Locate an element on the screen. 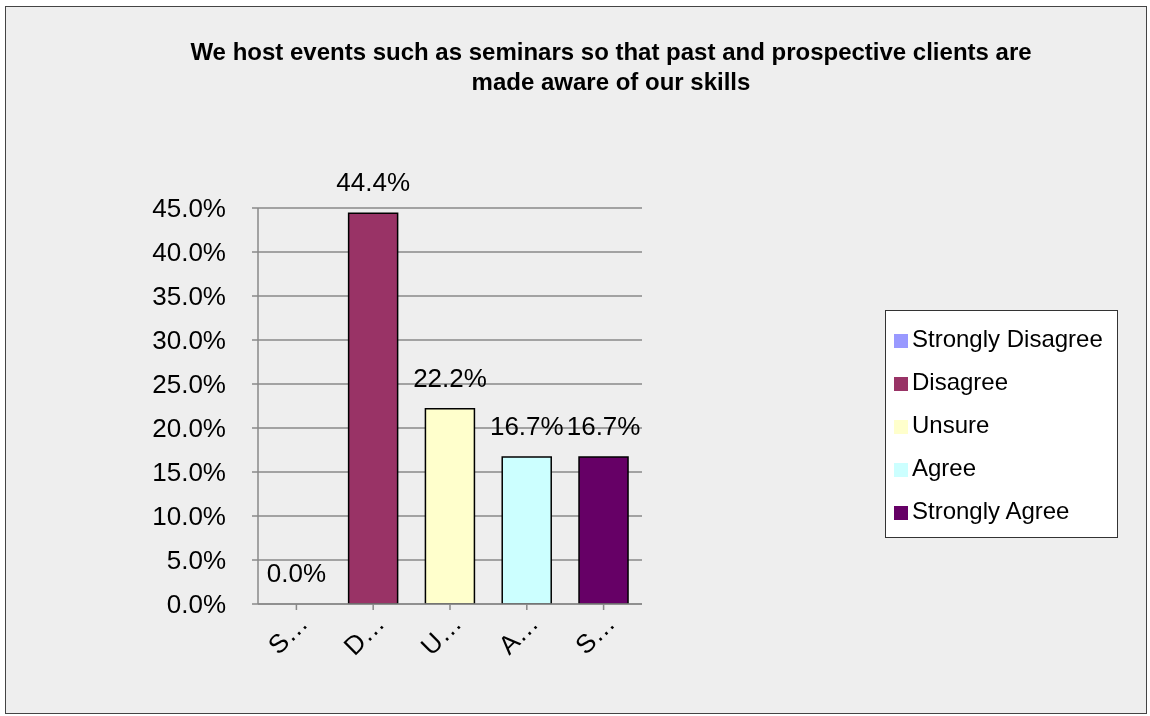 This screenshot has width=1150, height=716. legend-label: Unsure is located at coordinates (951, 424).